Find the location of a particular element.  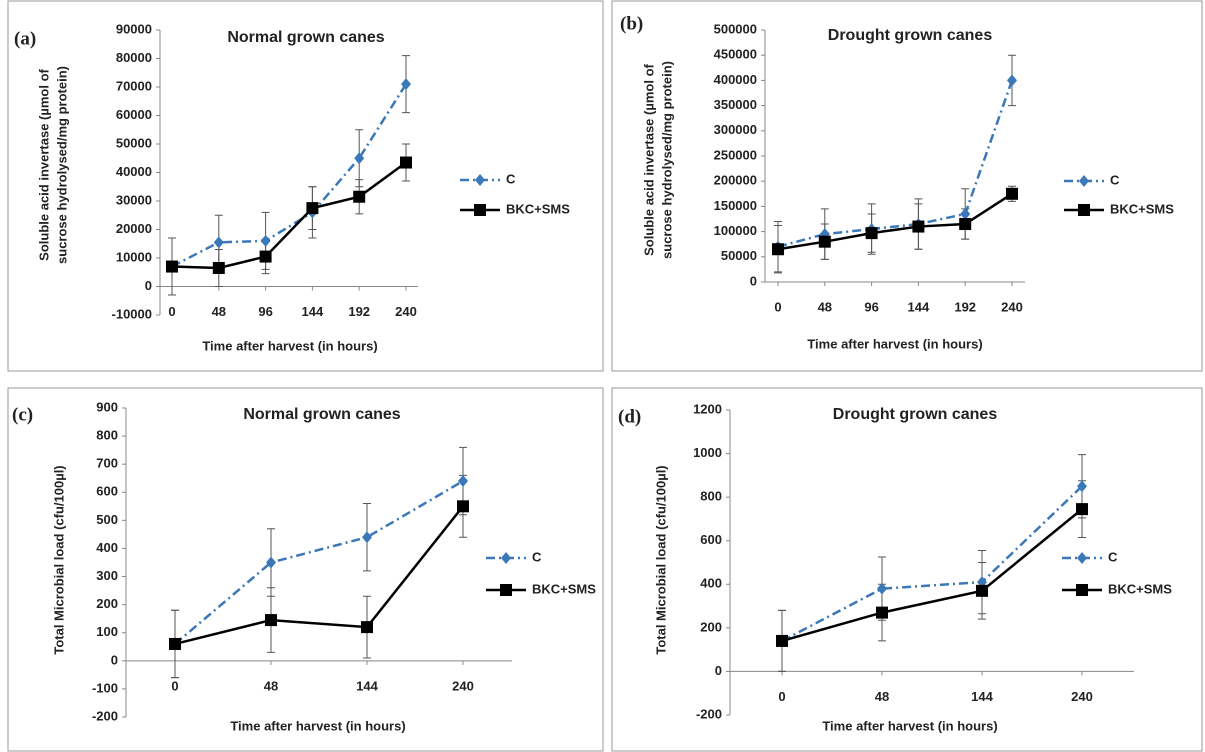

y-tick-label: 1200 is located at coordinates (707, 408).